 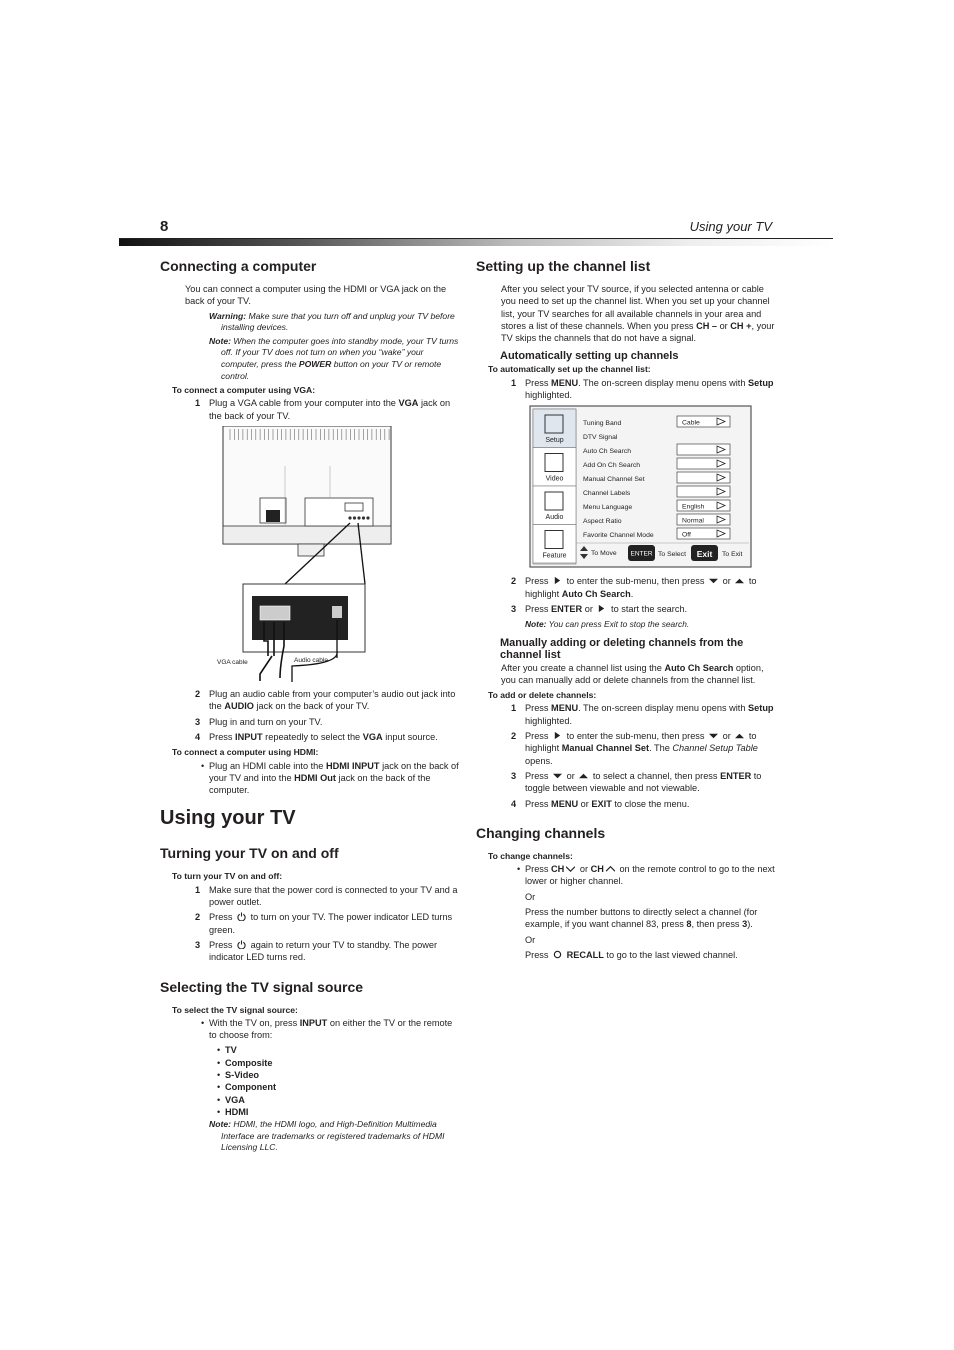 I want to click on figure-label: Favorite Channel Mode, so click(x=618, y=535).